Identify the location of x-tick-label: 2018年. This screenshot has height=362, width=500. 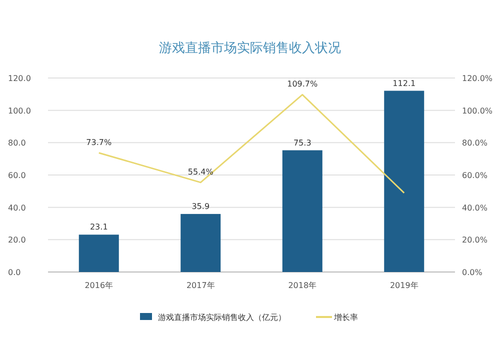
(302, 285).